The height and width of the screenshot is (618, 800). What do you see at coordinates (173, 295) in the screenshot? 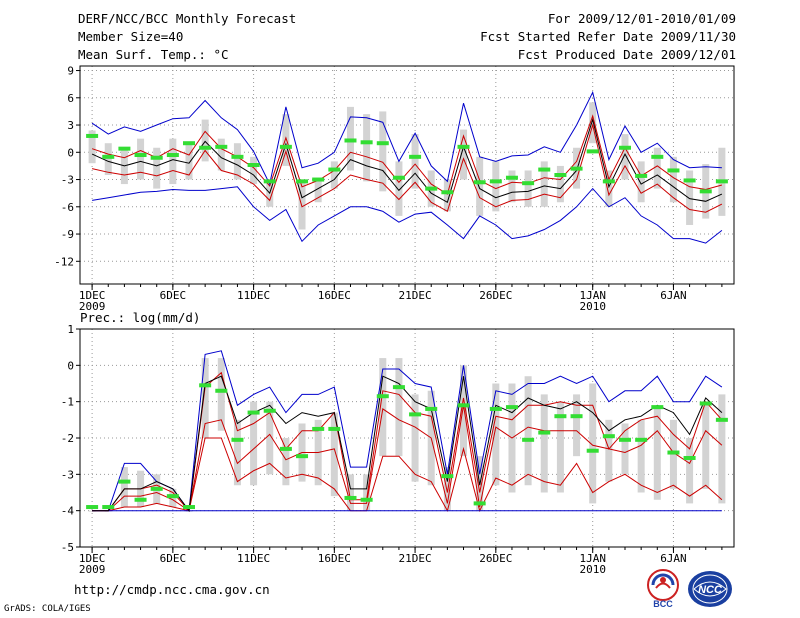
I see `x-tick-label: 6DEC` at bounding box center [173, 295].